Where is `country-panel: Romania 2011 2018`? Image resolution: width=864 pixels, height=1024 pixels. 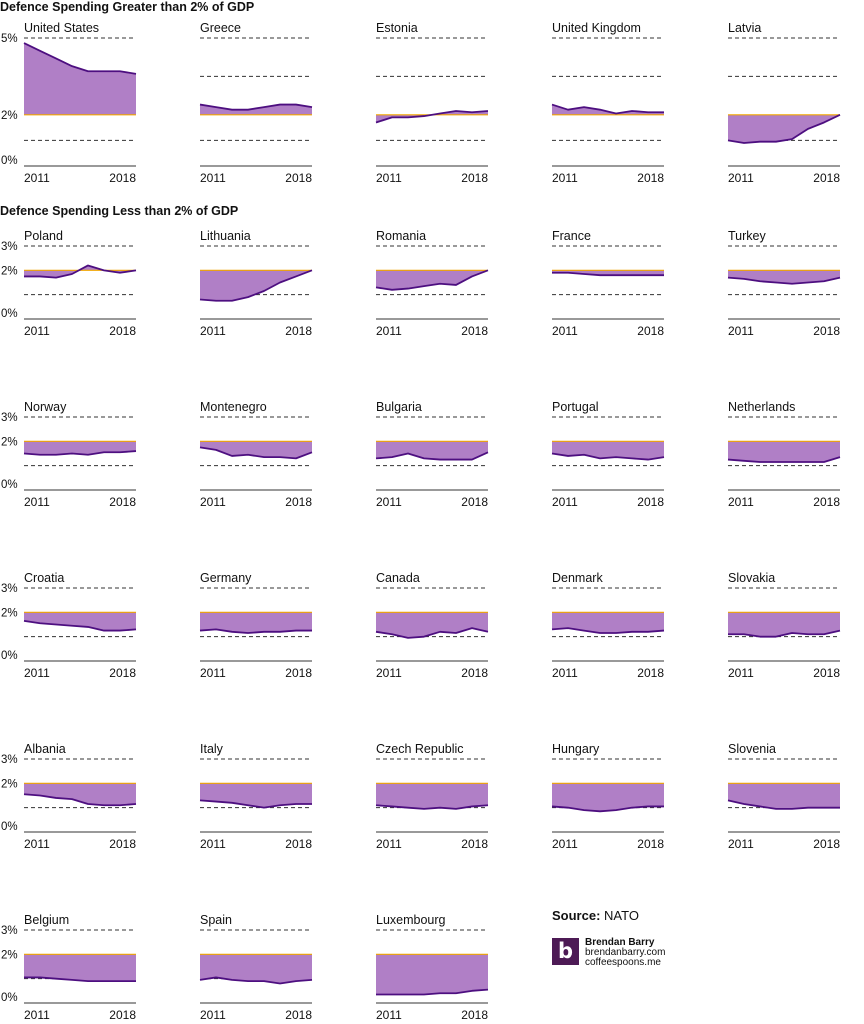
country-panel: Romania 2011 2018 is located at coordinates (432, 283).